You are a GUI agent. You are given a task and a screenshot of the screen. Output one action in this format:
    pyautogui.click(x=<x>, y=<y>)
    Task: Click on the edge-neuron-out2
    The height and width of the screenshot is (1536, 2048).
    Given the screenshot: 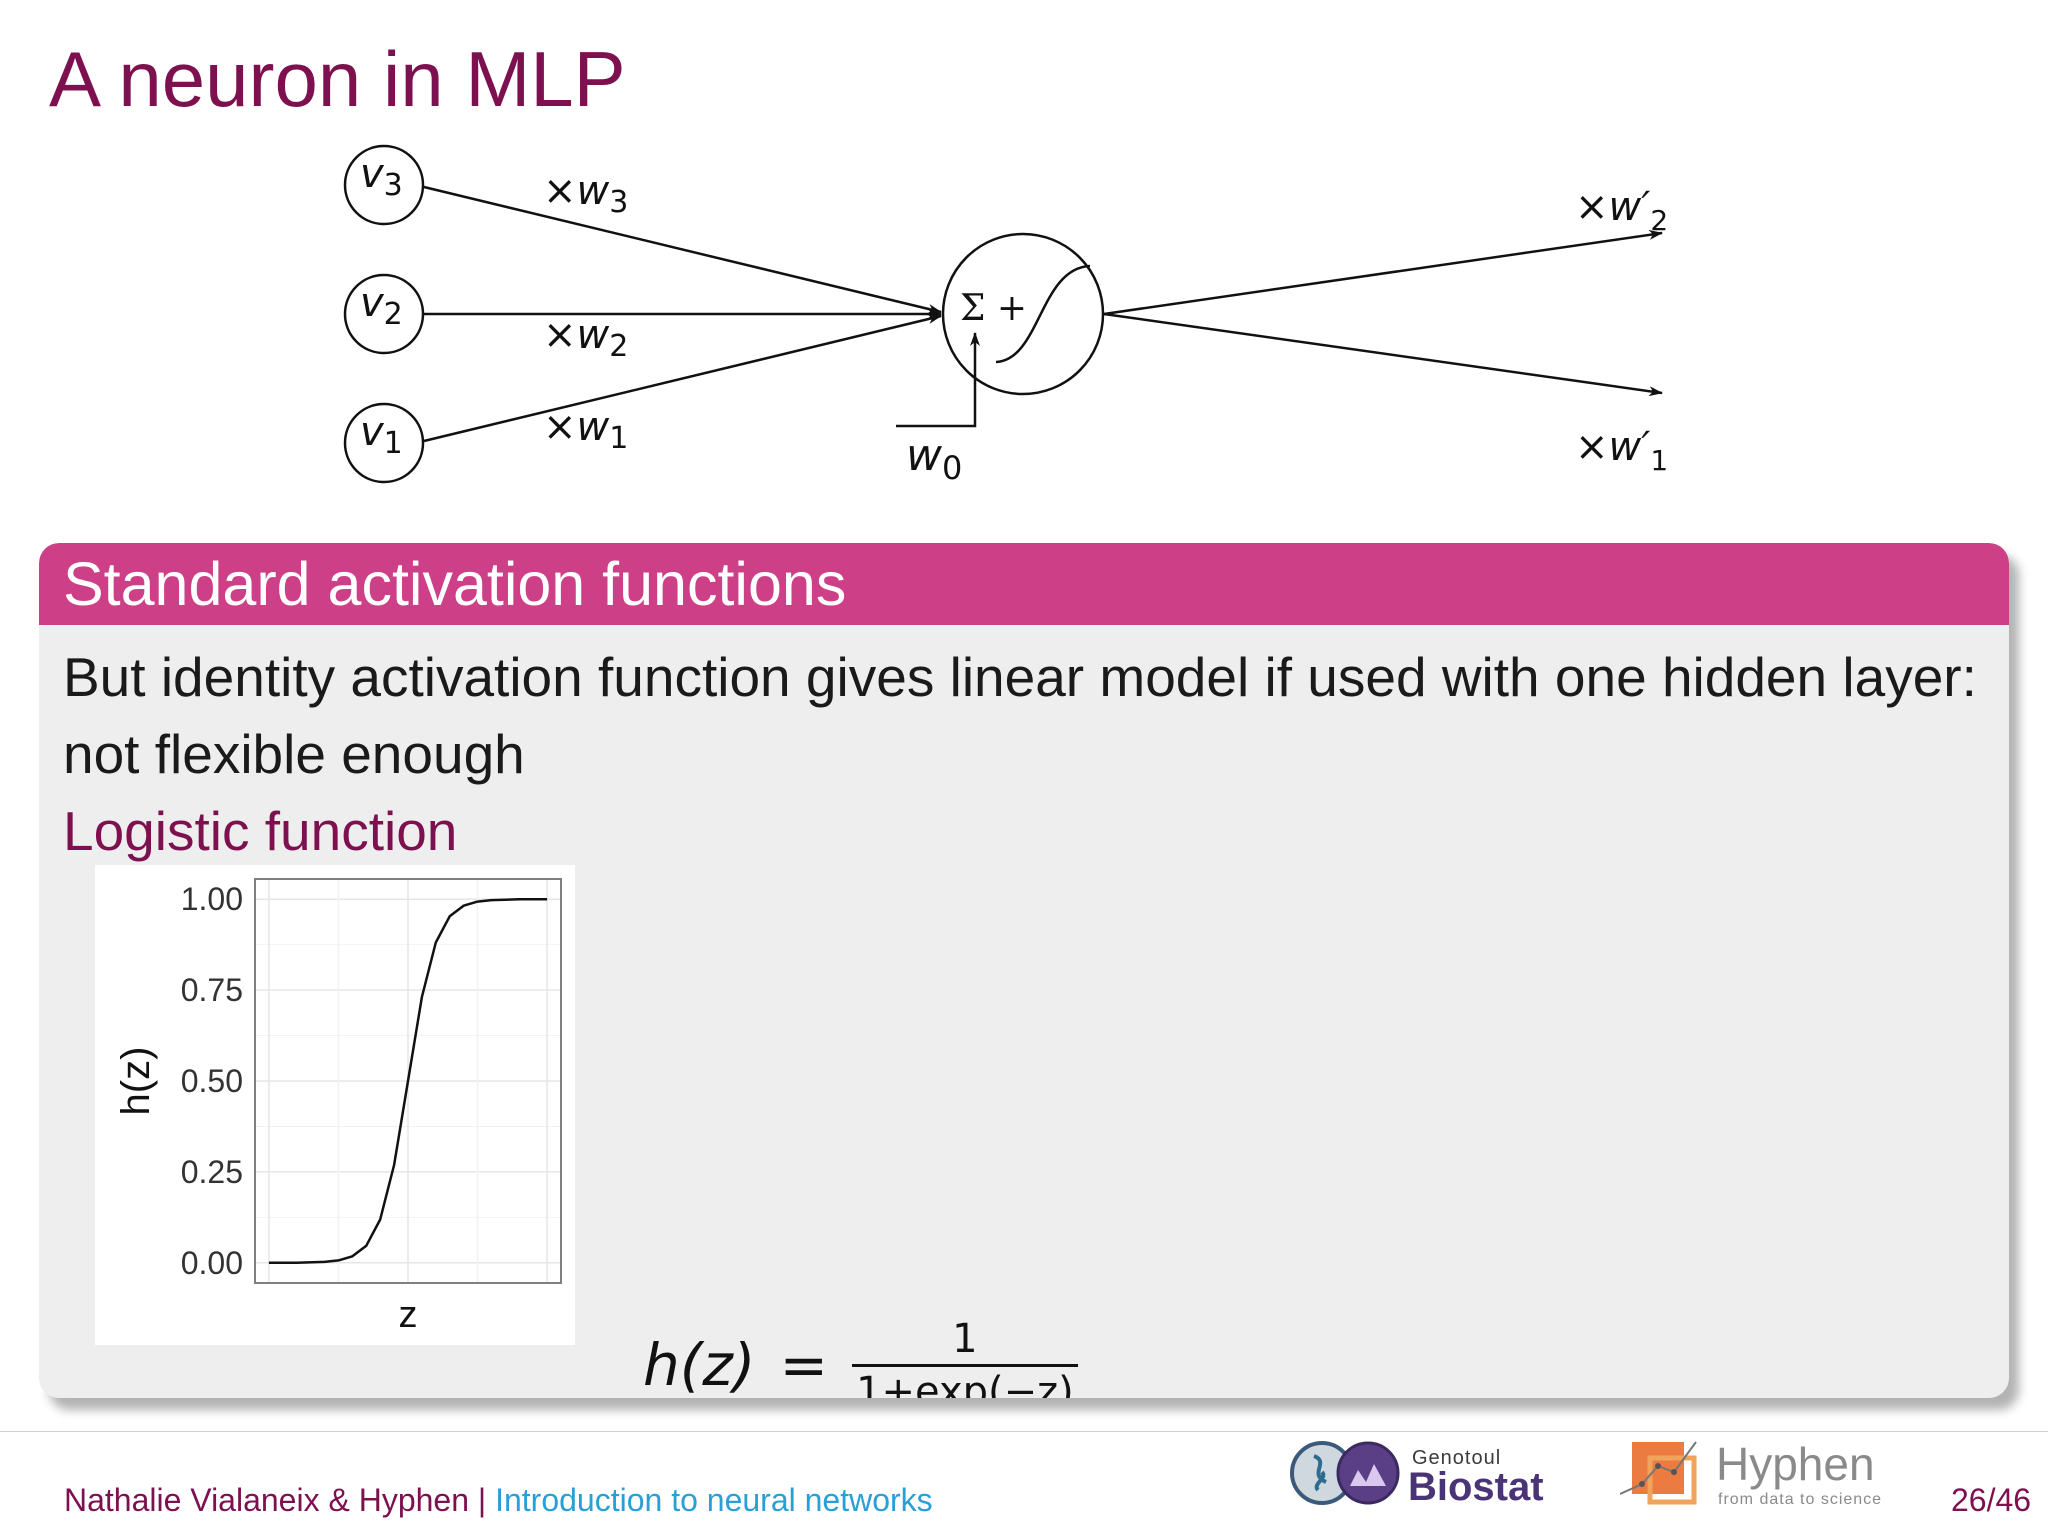 What is the action you would take?
    pyautogui.click(x=1383, y=272)
    